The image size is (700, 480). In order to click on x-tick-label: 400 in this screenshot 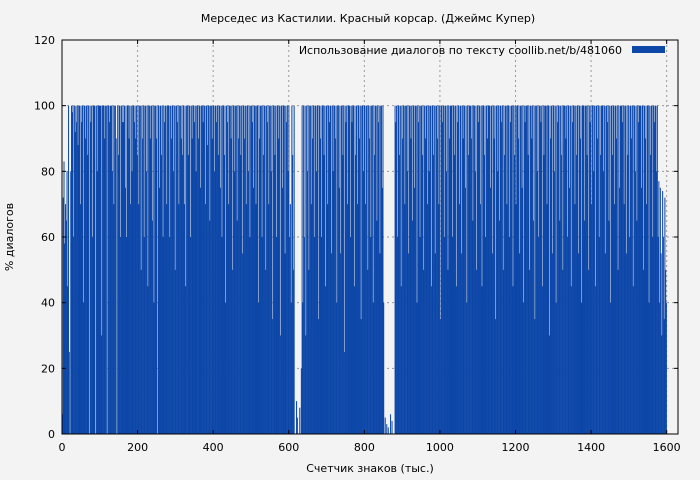, I will do `click(213, 447)`.